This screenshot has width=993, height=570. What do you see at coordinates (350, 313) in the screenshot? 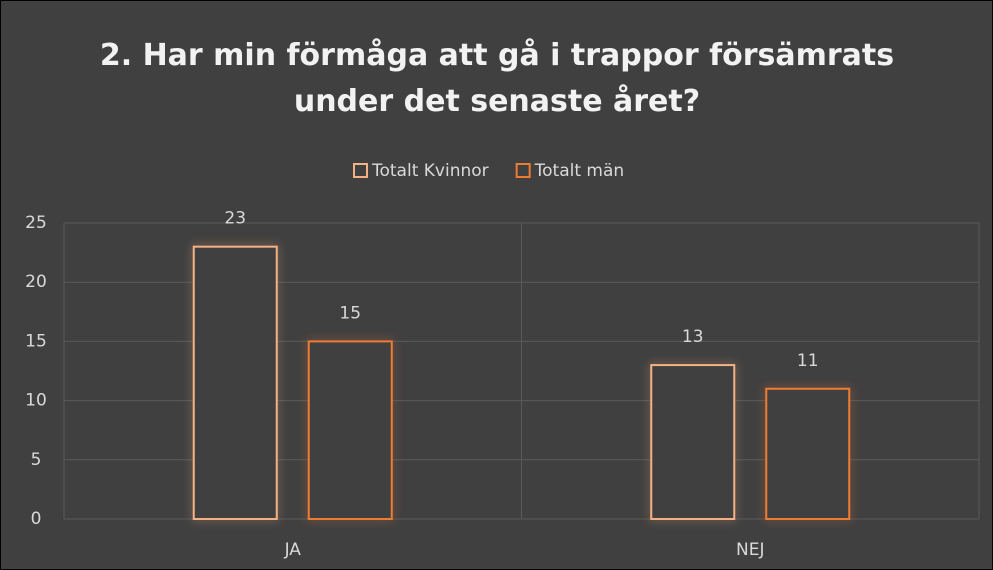
I see `value-label: 15` at bounding box center [350, 313].